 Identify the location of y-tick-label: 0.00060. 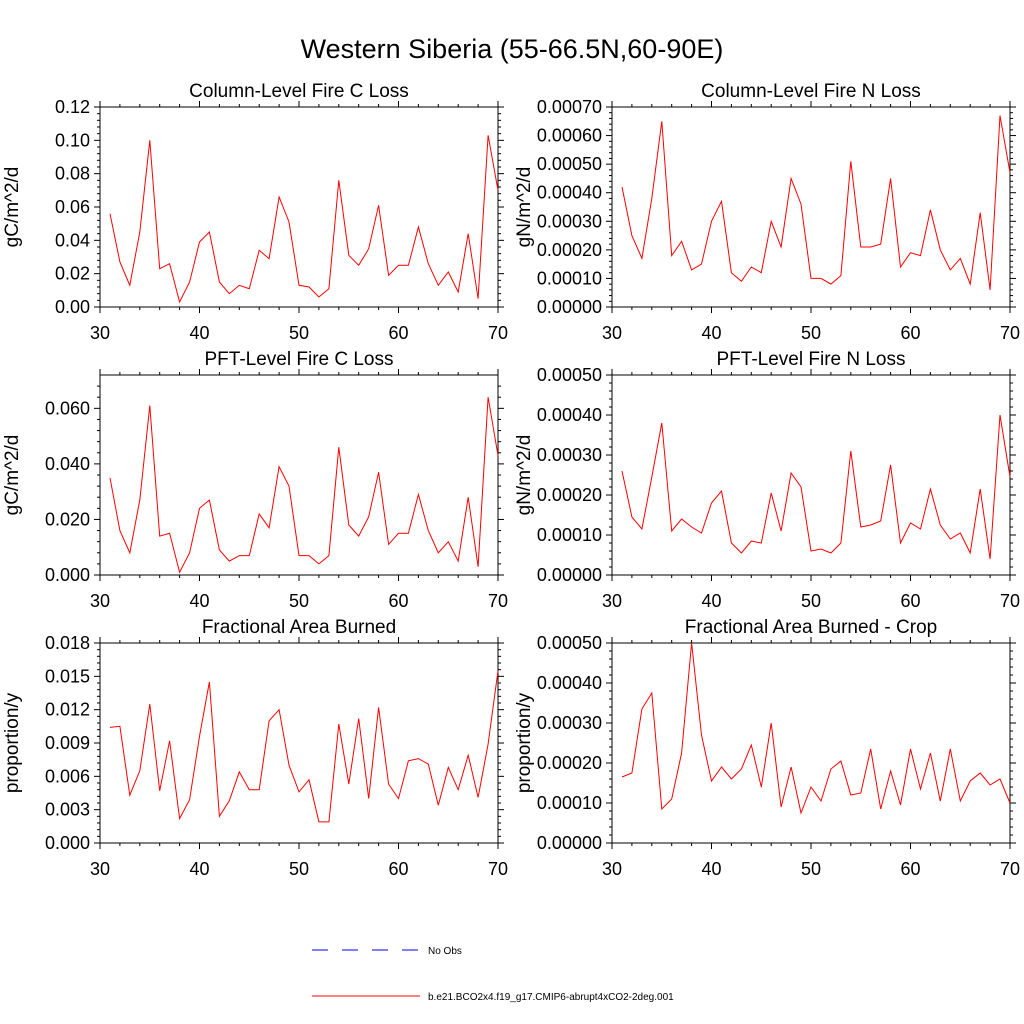
(569, 136).